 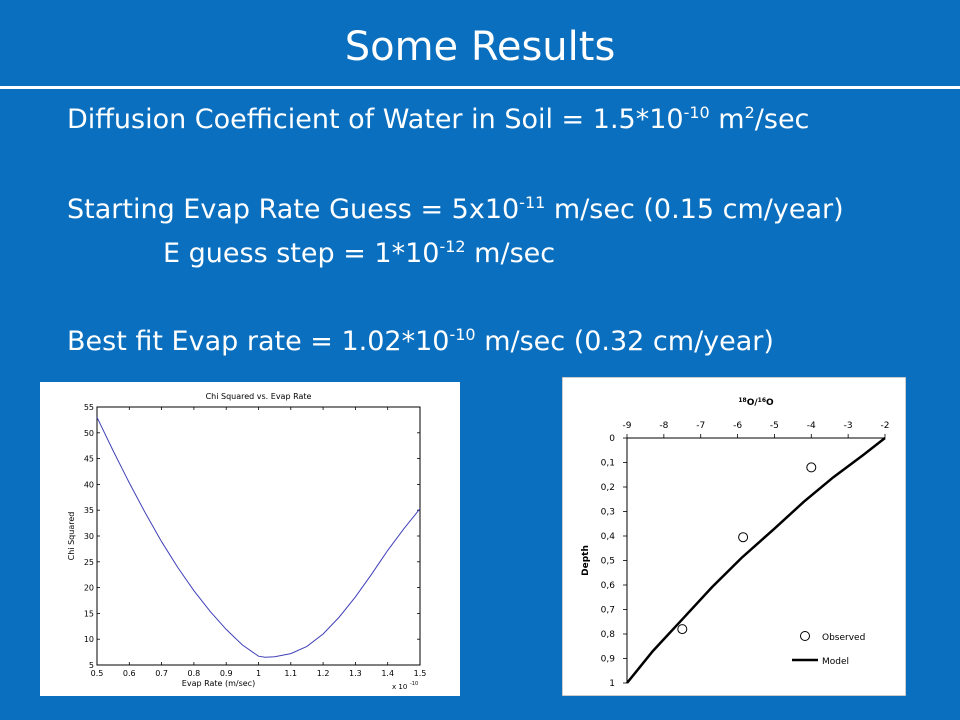 What do you see at coordinates (608, 464) in the screenshot?
I see `chart2-y-tick-label: 0,1` at bounding box center [608, 464].